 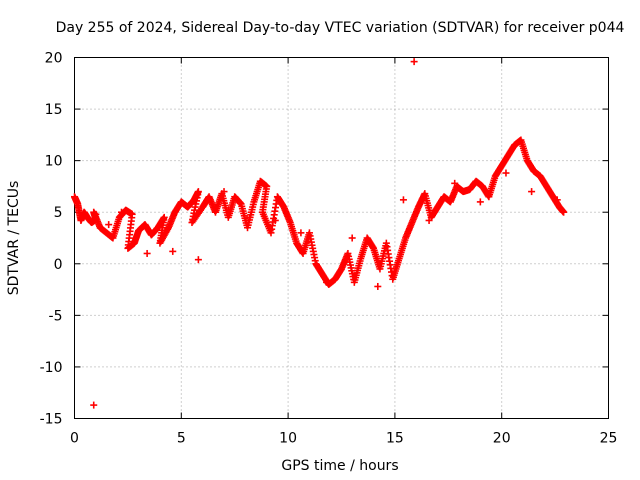 What do you see at coordinates (54, 162) in the screenshot?
I see `y-tick-label: 10` at bounding box center [54, 162].